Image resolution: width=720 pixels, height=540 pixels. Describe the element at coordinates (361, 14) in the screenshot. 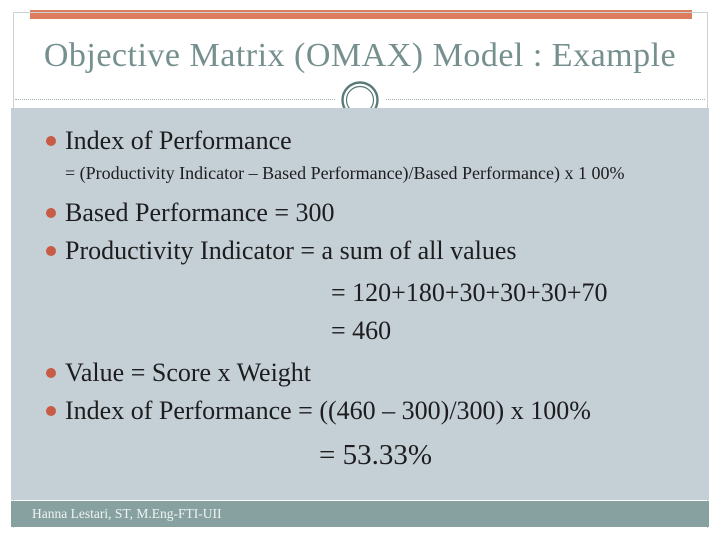

I see `top-accent-bar` at that location.